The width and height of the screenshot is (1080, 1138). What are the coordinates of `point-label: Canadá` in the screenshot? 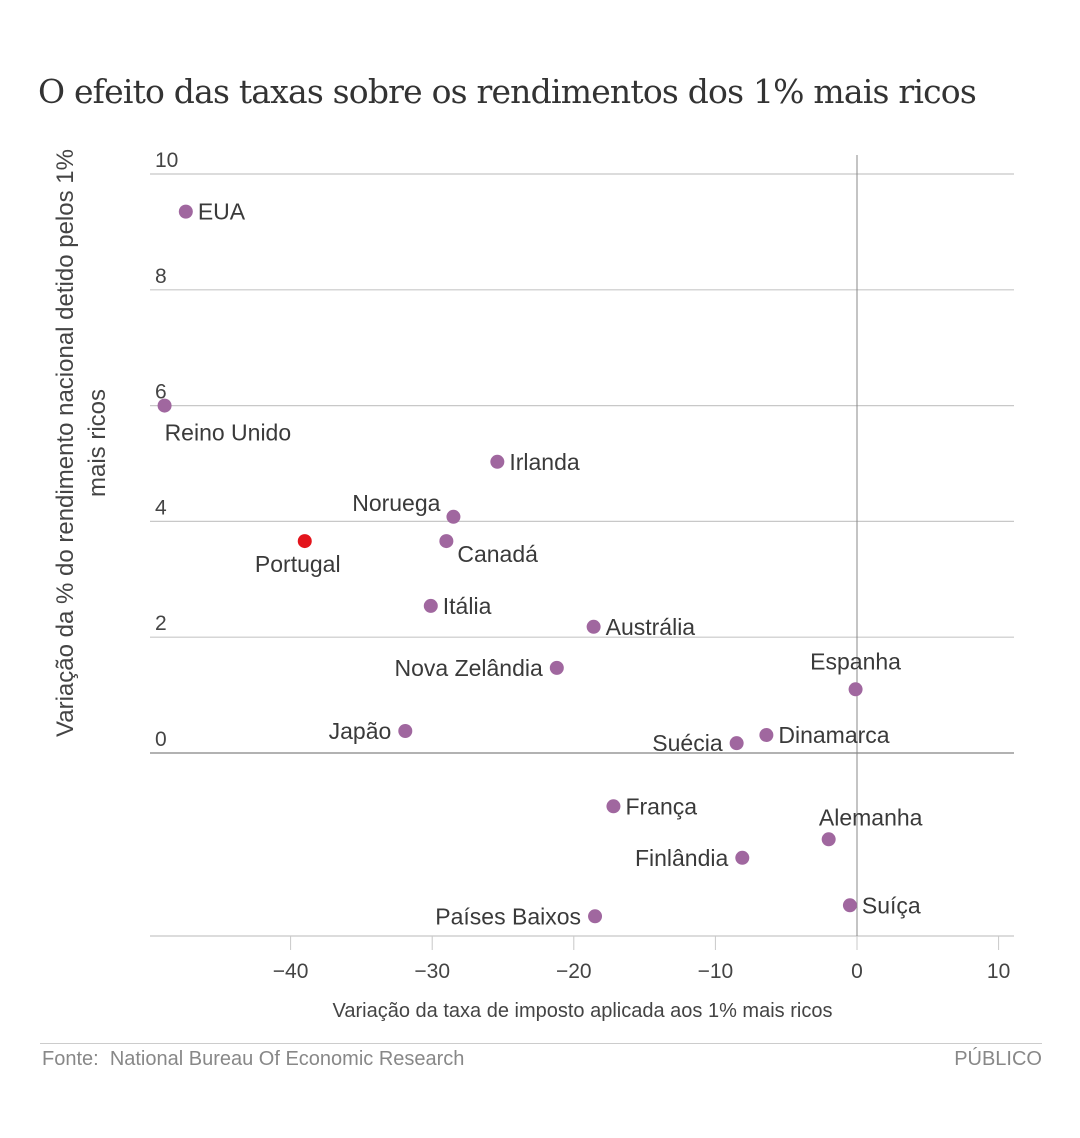 It's located at (497, 554).